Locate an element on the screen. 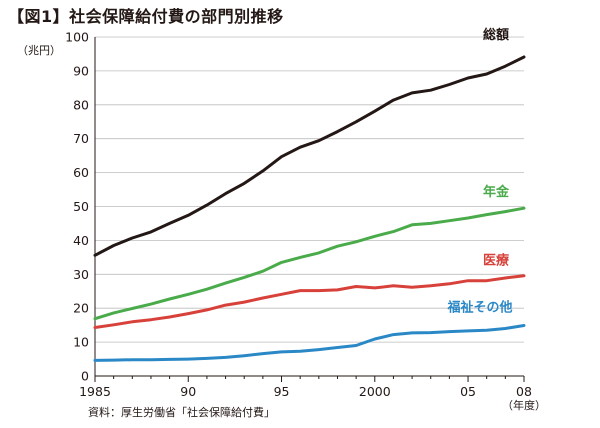 This screenshot has height=428, width=600. y-tick-label: 90 is located at coordinates (81, 70).